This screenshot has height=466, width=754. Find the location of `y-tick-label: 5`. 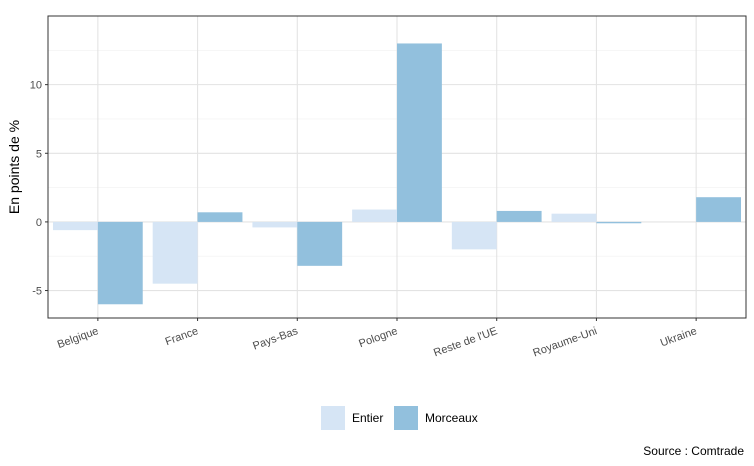

y-tick-label: 5 is located at coordinates (39, 154).